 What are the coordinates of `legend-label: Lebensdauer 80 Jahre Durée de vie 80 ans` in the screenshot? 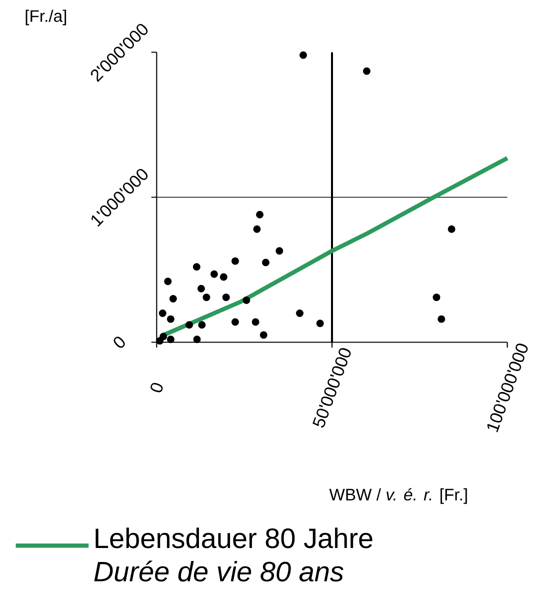 It's located at (233, 555).